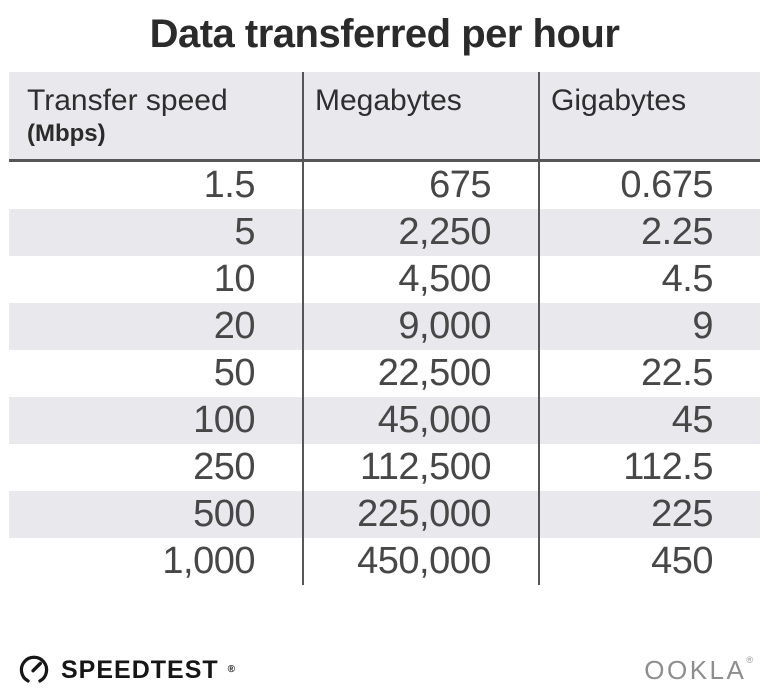 This screenshot has height=698, width=769. Describe the element at coordinates (649, 561) in the screenshot. I see `cell-gigabytes: 450` at that location.